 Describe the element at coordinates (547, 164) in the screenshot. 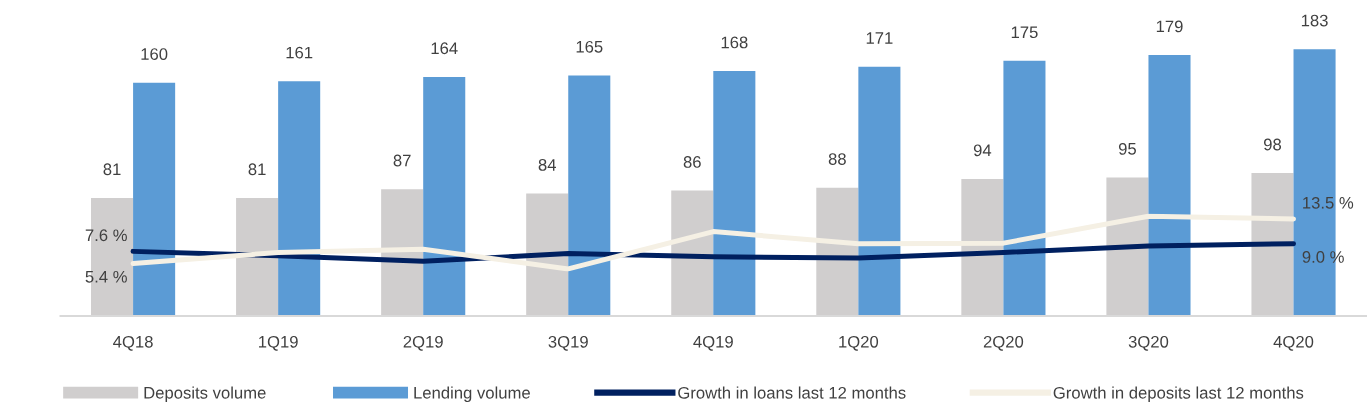

I see `data-label: 84` at that location.